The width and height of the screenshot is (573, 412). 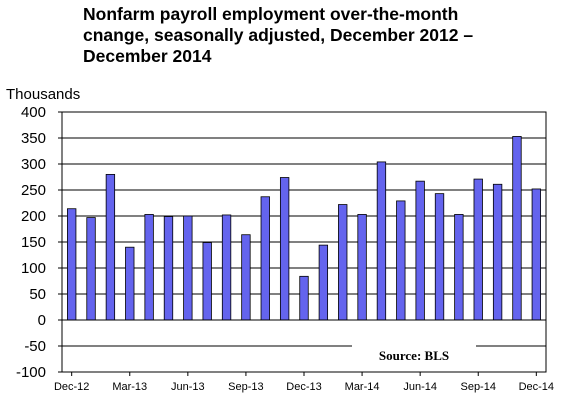 I want to click on y-tick-label: -100, so click(x=31, y=372).